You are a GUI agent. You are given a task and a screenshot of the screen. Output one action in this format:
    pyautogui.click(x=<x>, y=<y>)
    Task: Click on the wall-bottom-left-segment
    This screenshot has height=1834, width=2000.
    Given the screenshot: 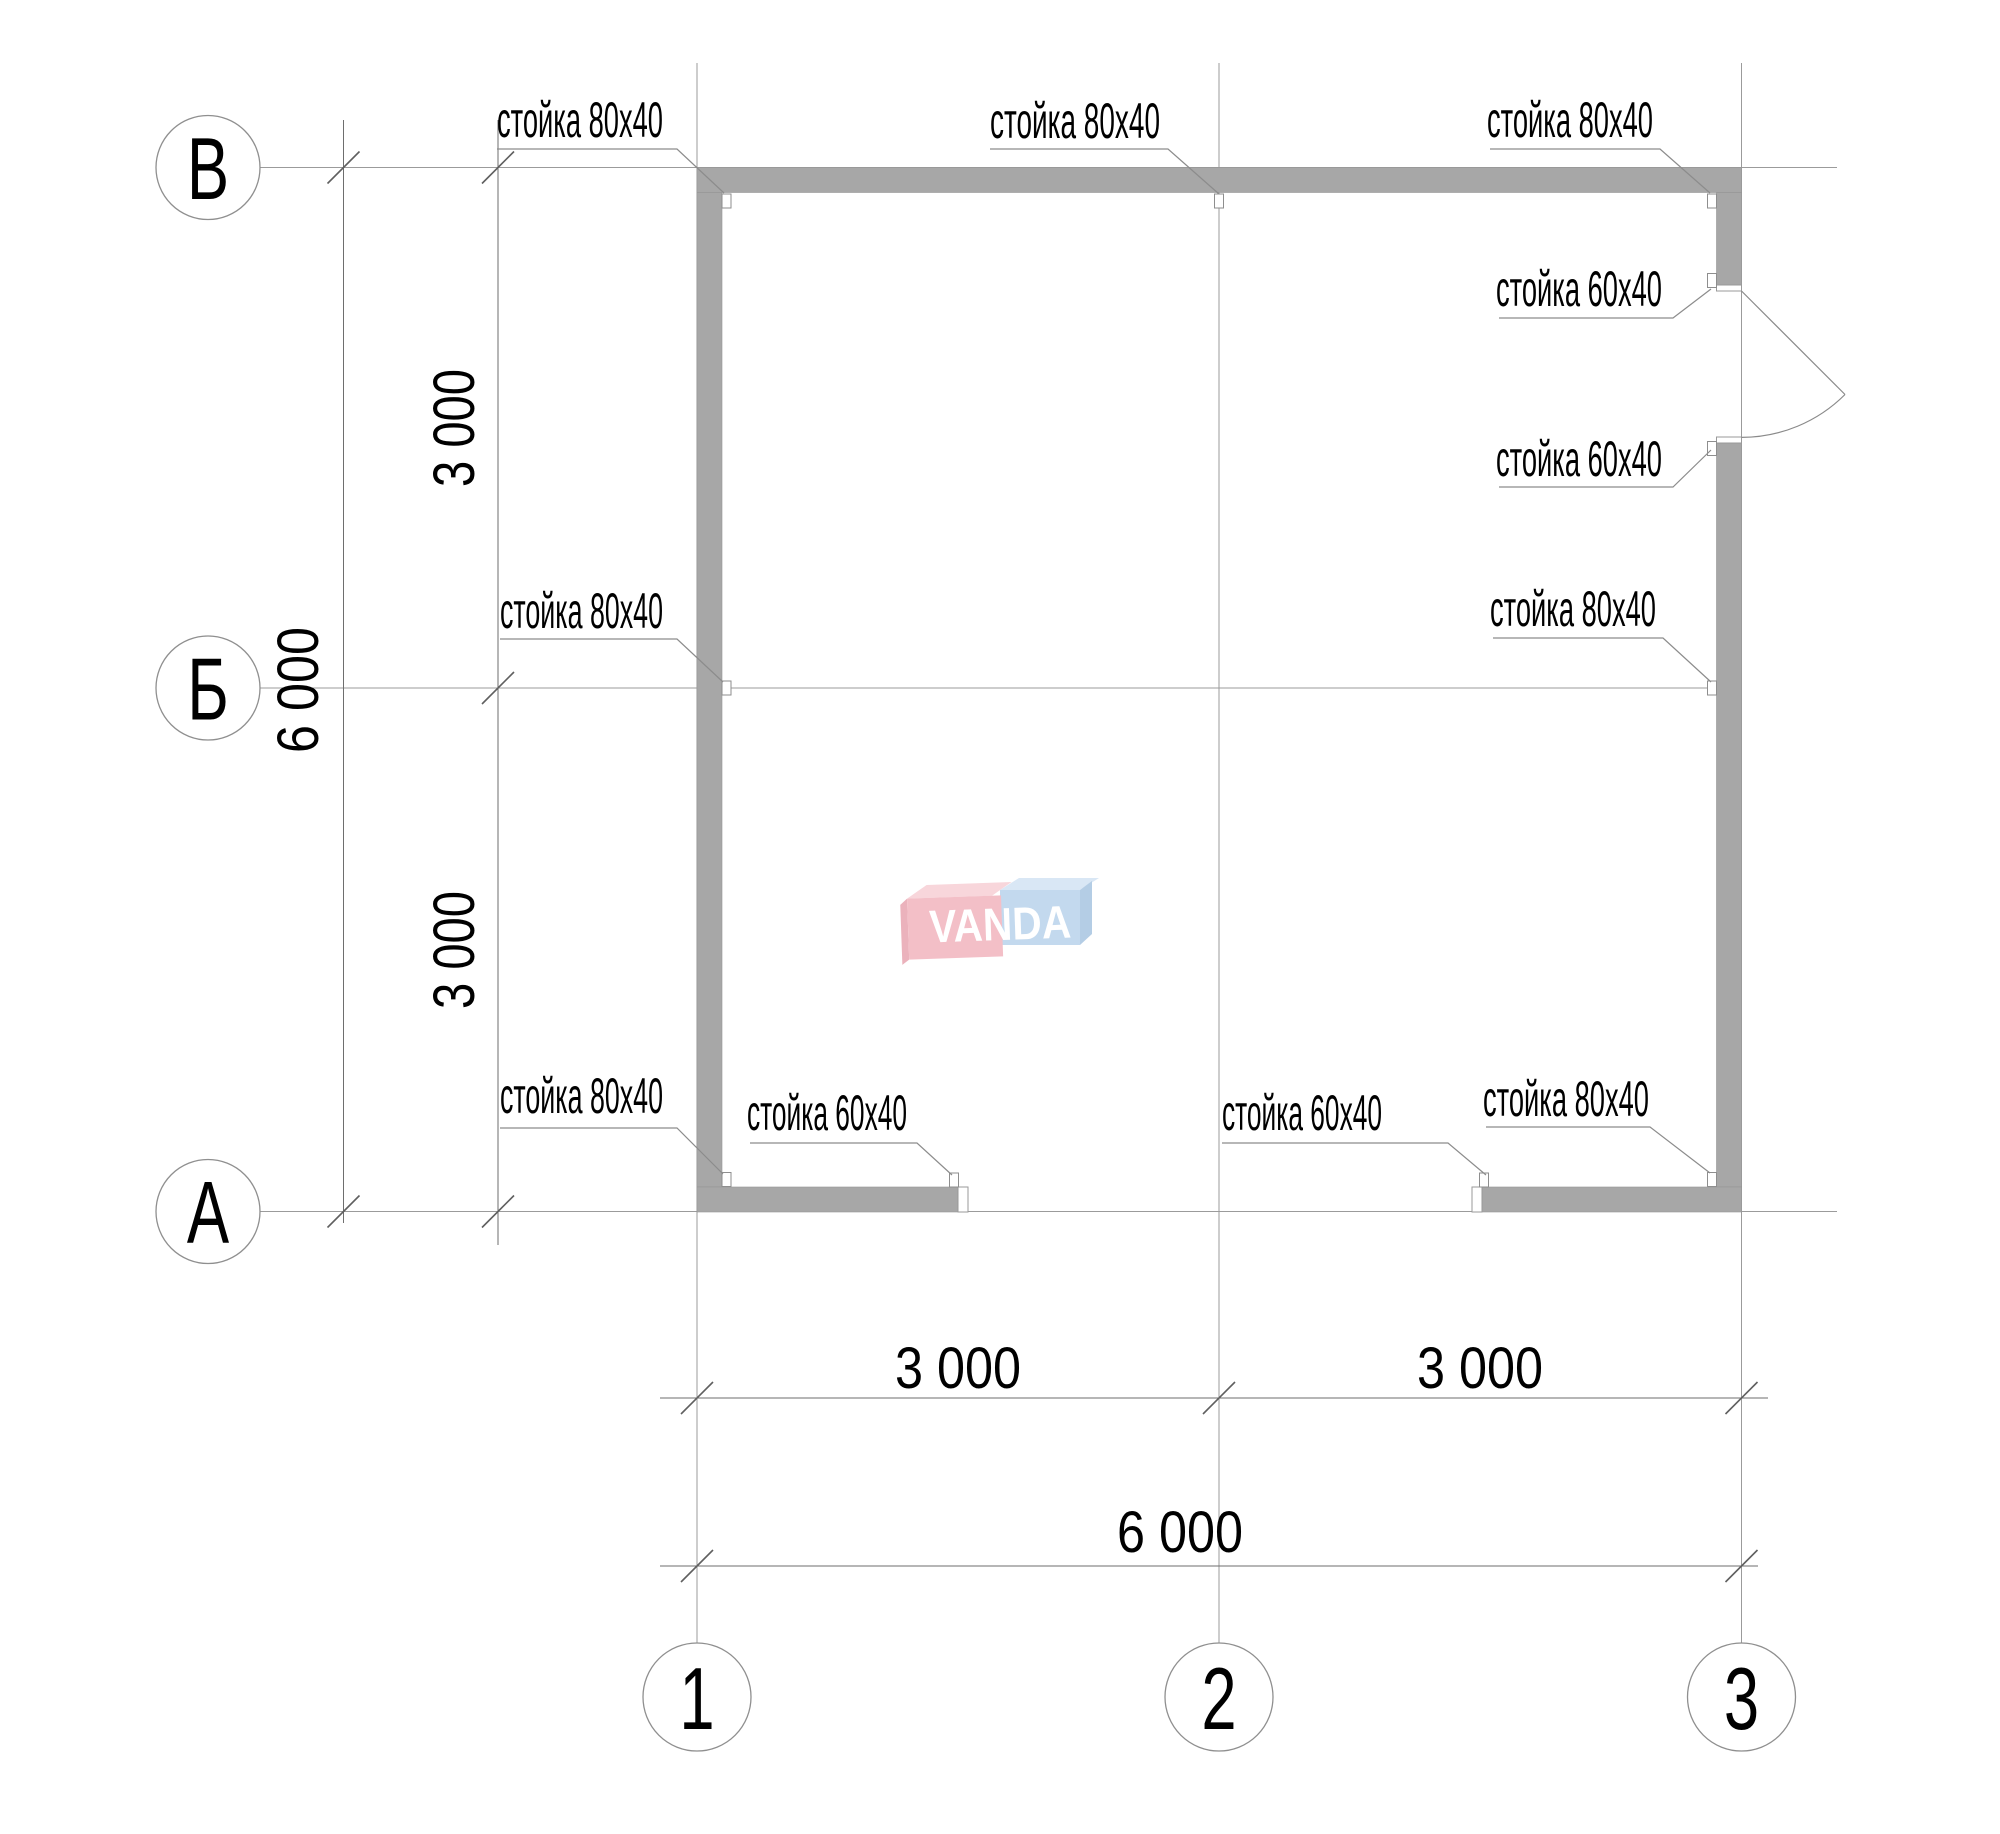 What is the action you would take?
    pyautogui.click(x=827, y=1199)
    